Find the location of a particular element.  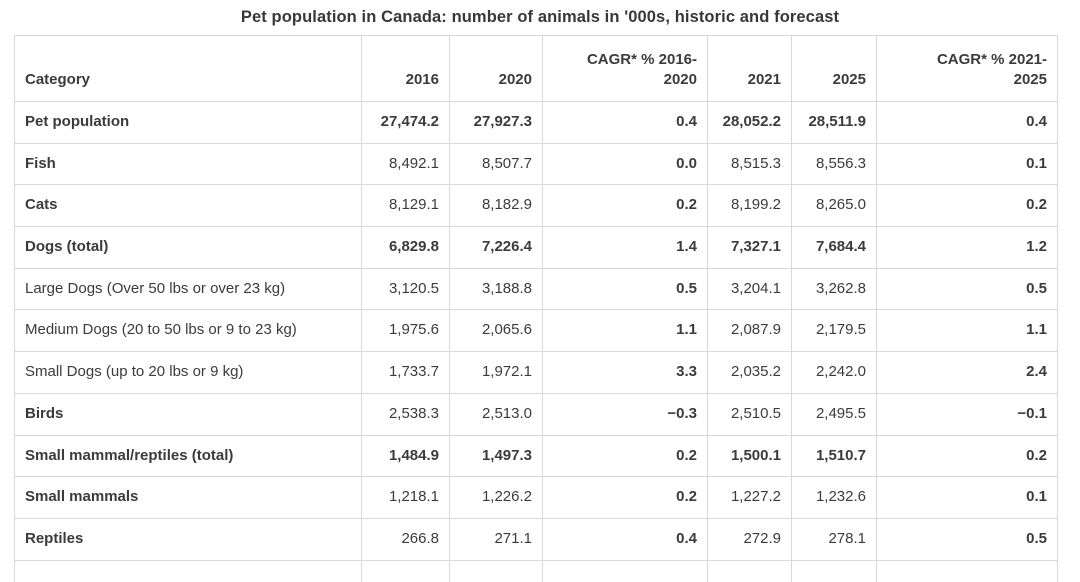

value-cell: 1,733.7 is located at coordinates (405, 372).